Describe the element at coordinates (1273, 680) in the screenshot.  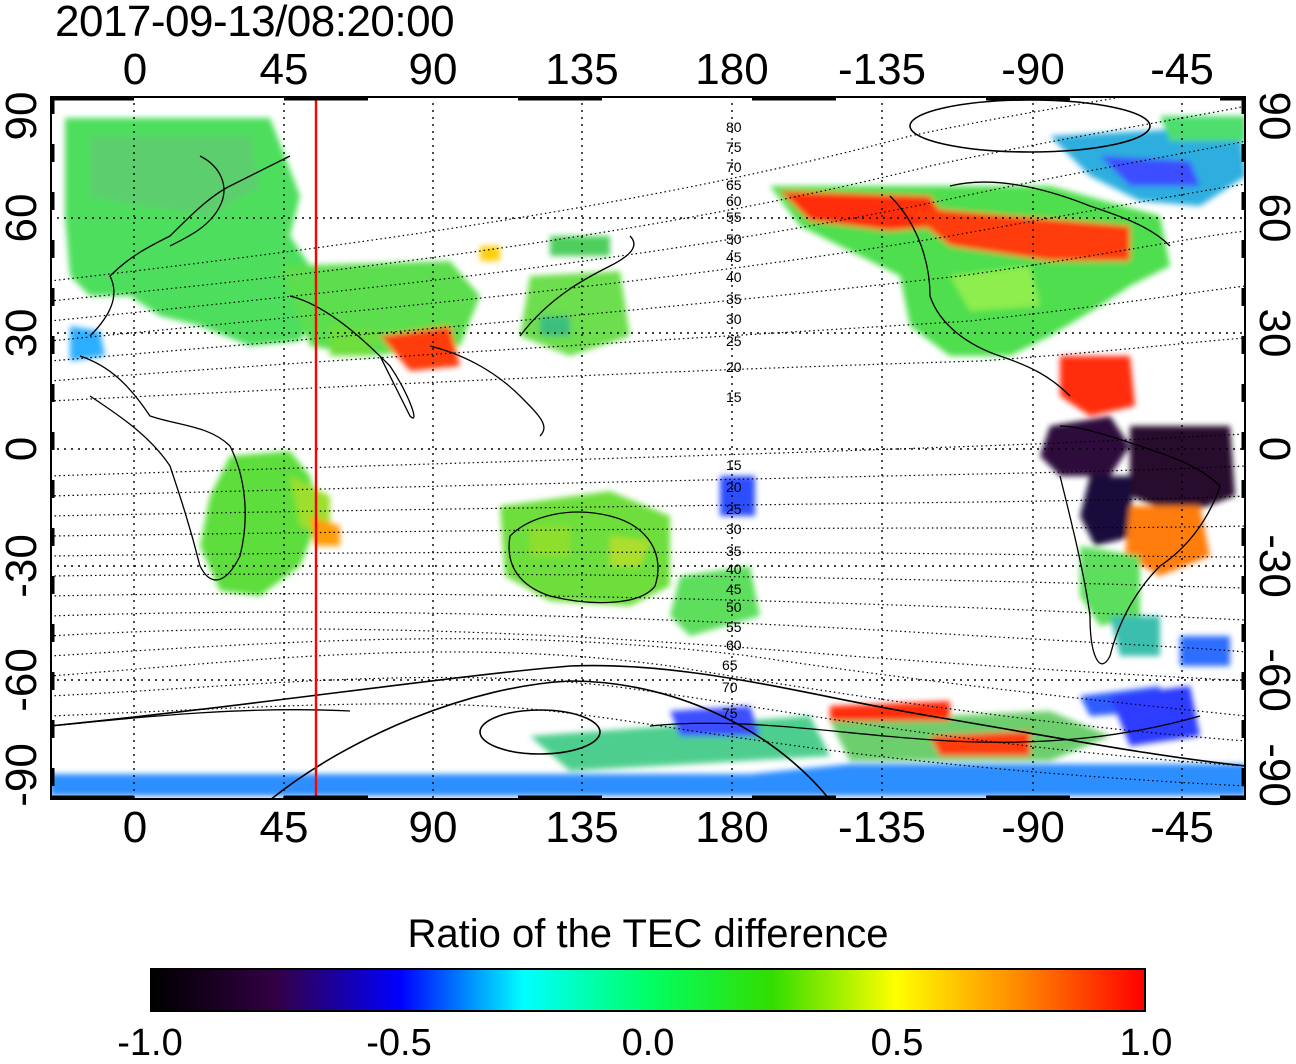
I see `lat-tick-label-right: -60` at that location.